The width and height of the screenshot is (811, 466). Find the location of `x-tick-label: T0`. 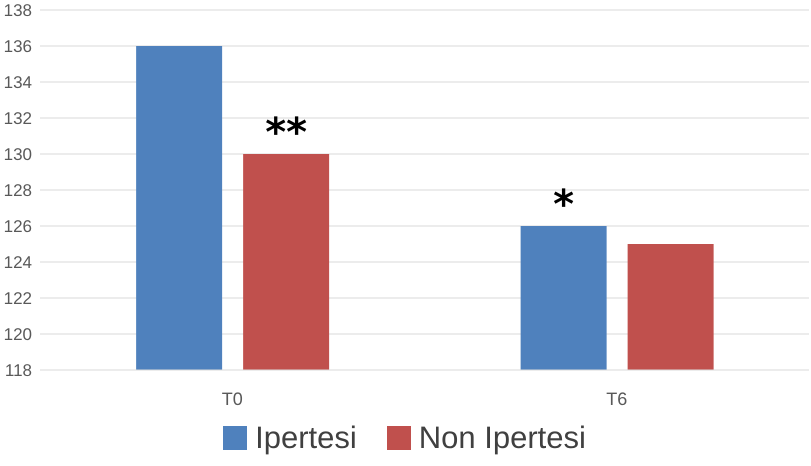

x-tick-label: T0 is located at coordinates (232, 398).